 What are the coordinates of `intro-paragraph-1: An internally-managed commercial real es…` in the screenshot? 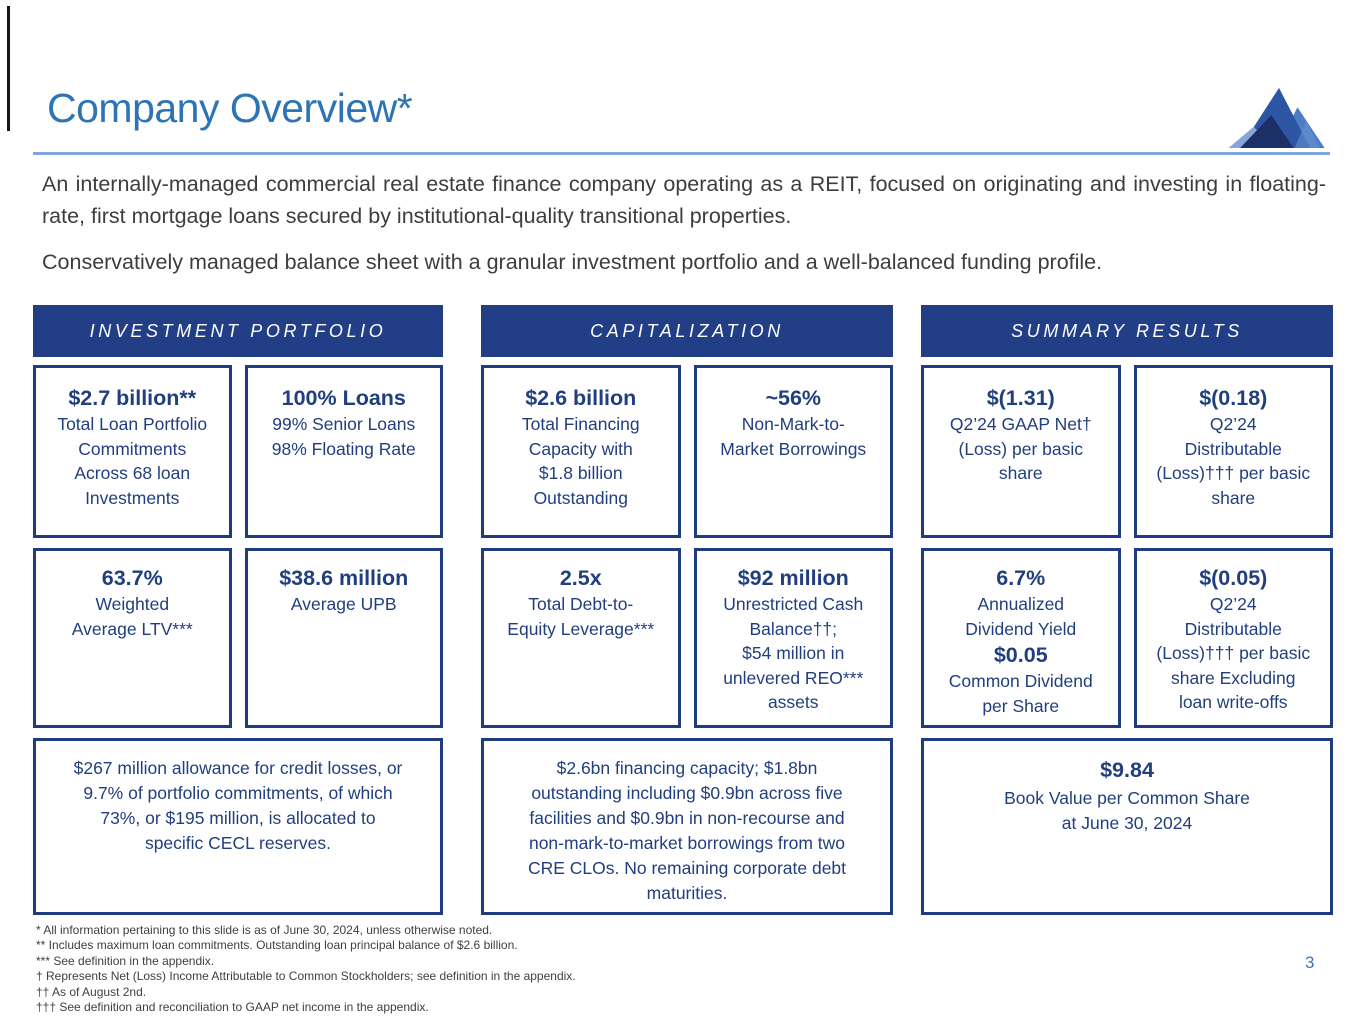 It's located at (684, 200).